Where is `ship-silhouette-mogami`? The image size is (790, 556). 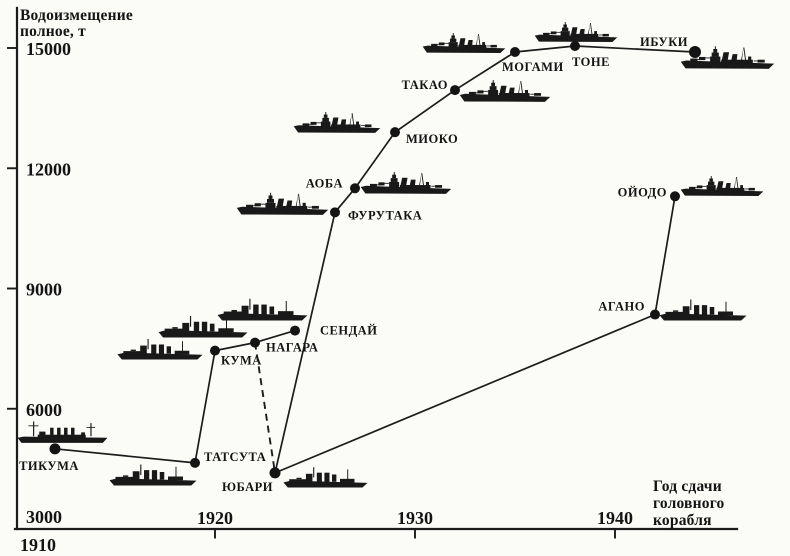 ship-silhouette-mogami is located at coordinates (464, 43).